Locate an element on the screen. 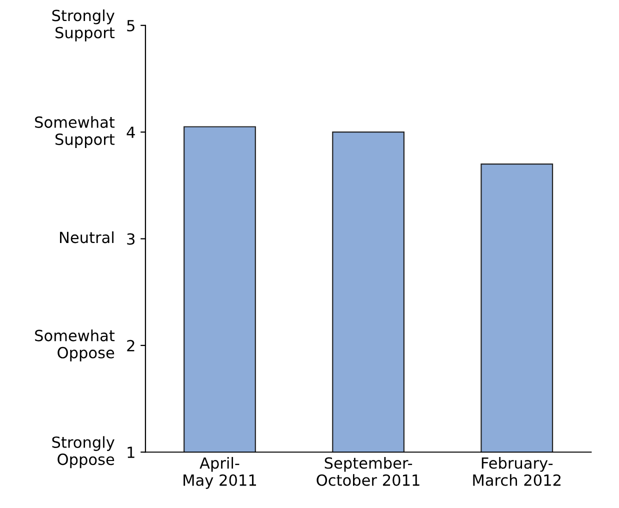  y-tick-label: 5 is located at coordinates (130, 26).